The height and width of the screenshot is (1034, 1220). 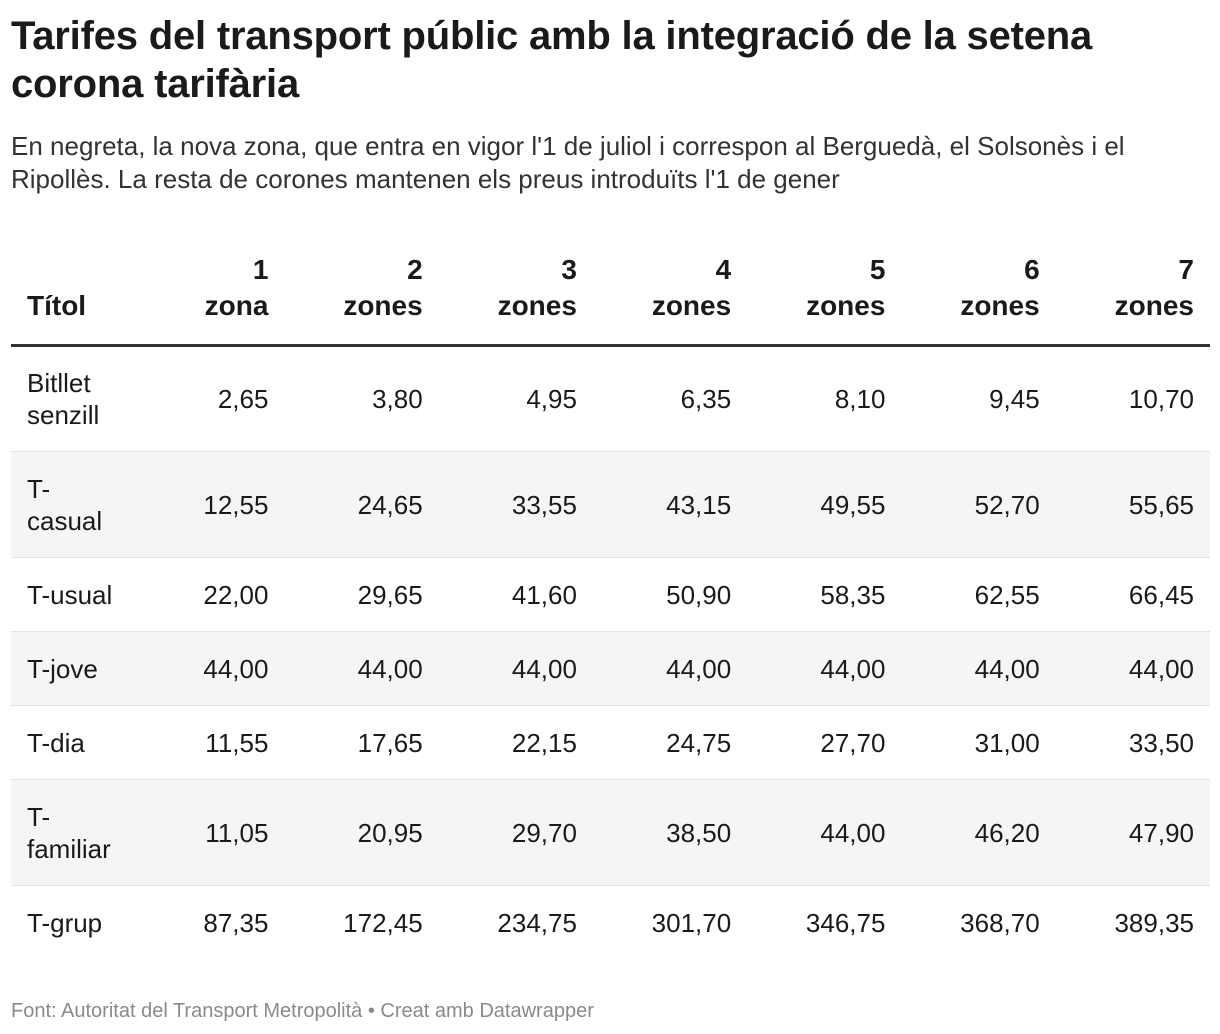 What do you see at coordinates (544, 832) in the screenshot?
I see `fare-cell: 29,70` at bounding box center [544, 832].